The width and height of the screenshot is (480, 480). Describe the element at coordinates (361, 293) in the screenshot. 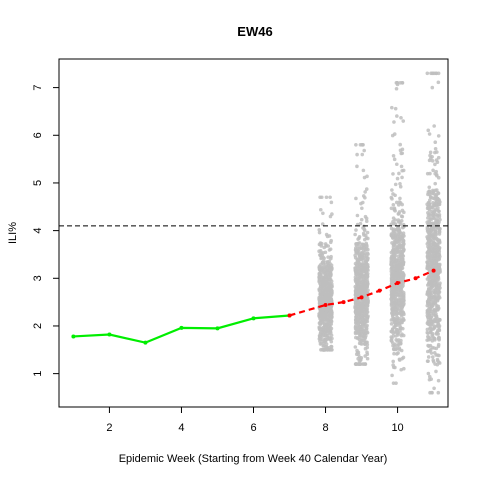

I see `forecast-series` at that location.